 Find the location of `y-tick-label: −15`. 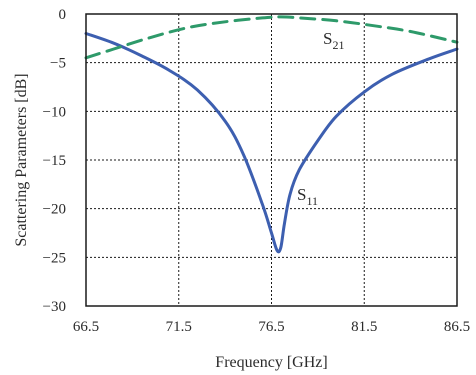

y-tick-label: −15 is located at coordinates (54, 161).